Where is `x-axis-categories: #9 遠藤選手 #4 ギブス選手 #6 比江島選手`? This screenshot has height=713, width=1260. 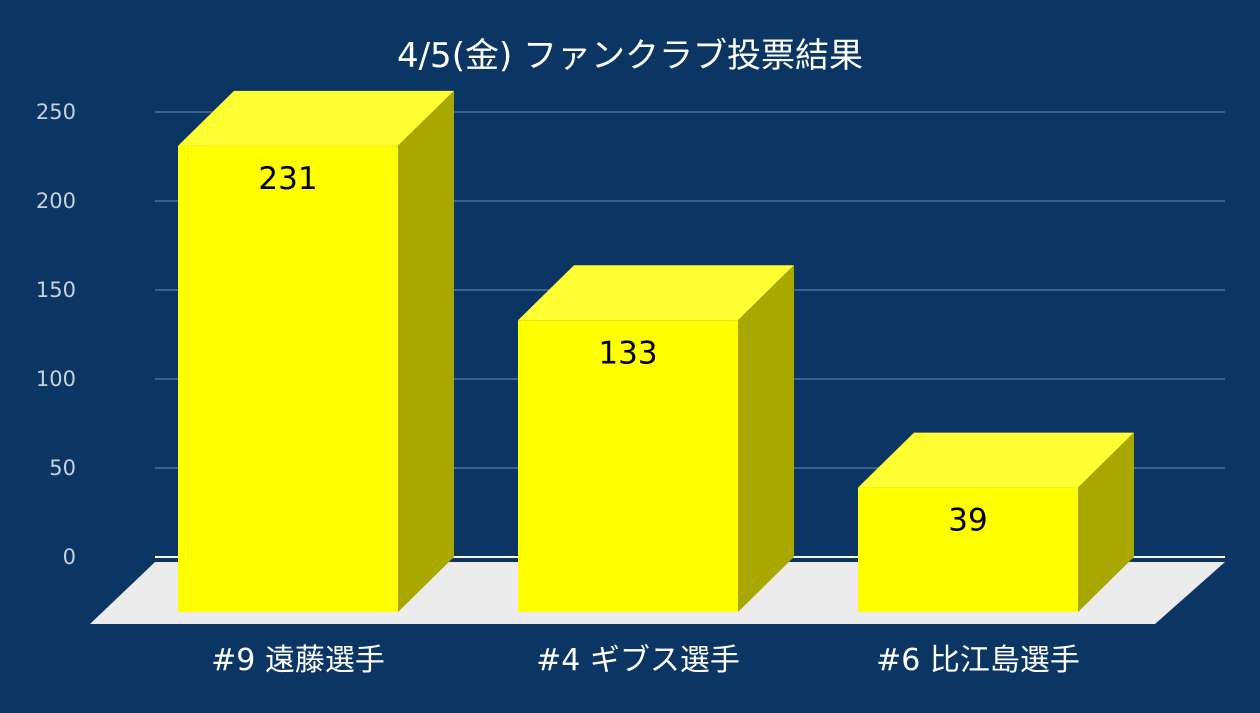 x-axis-categories: #9 遠藤選手 #4 ギブス選手 #6 比江島選手 is located at coordinates (645, 660).